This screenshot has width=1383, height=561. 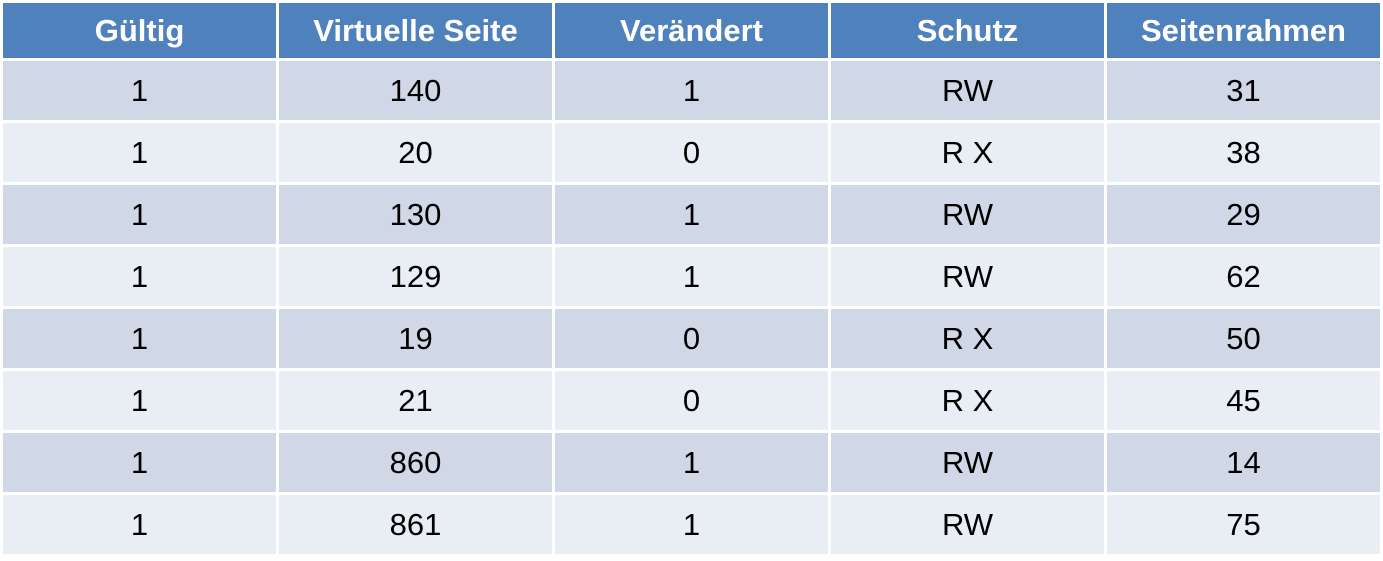 I want to click on cell-virtual-page: 20, so click(x=415, y=152).